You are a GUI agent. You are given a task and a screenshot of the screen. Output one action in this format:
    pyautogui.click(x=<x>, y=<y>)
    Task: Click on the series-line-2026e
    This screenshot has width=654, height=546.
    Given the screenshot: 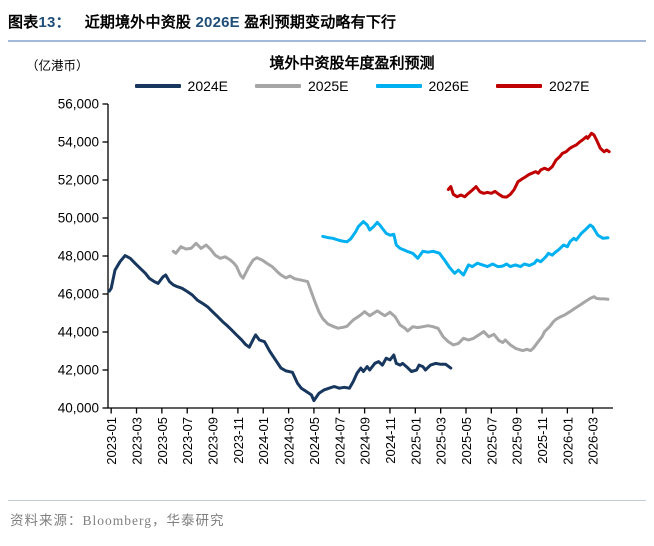 What is the action you would take?
    pyautogui.click(x=465, y=248)
    